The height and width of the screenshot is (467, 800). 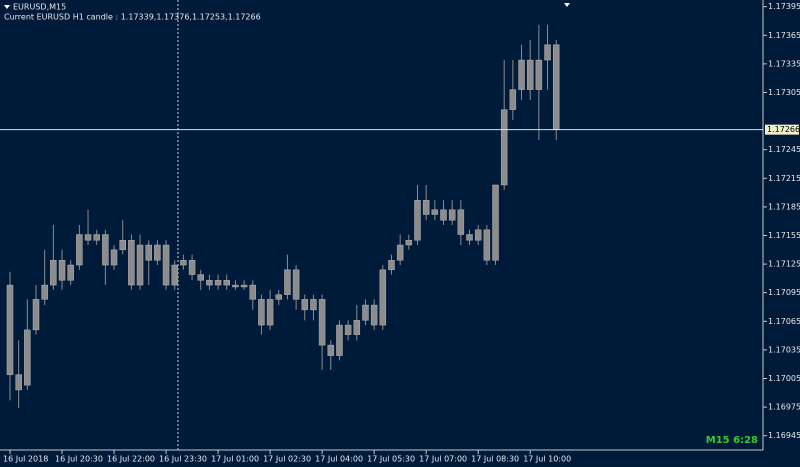 What do you see at coordinates (495, 459) in the screenshot?
I see `x-tick-label: 17 Jul 08:30` at bounding box center [495, 459].